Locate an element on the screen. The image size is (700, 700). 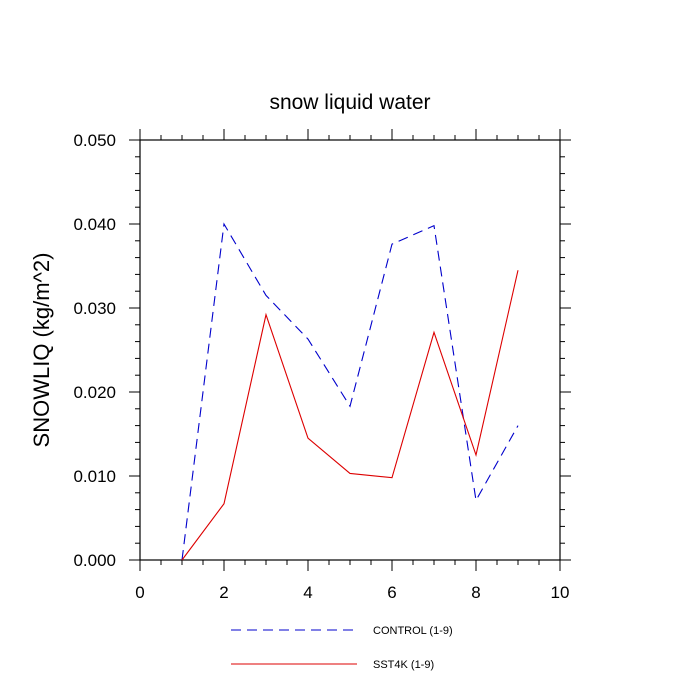
x-tick-label: 8 is located at coordinates (475, 592).